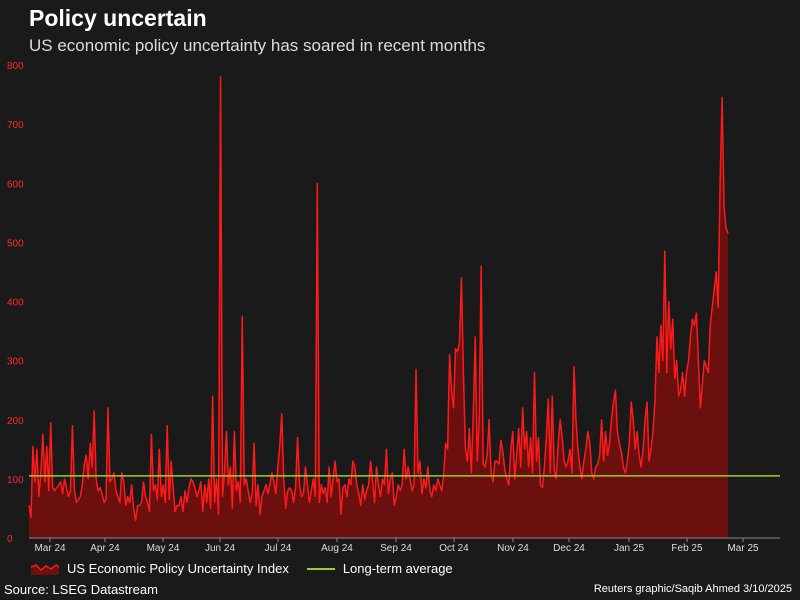 This screenshot has width=800, height=600. What do you see at coordinates (743, 548) in the screenshot?
I see `x-tick-label: Mar 25` at bounding box center [743, 548].